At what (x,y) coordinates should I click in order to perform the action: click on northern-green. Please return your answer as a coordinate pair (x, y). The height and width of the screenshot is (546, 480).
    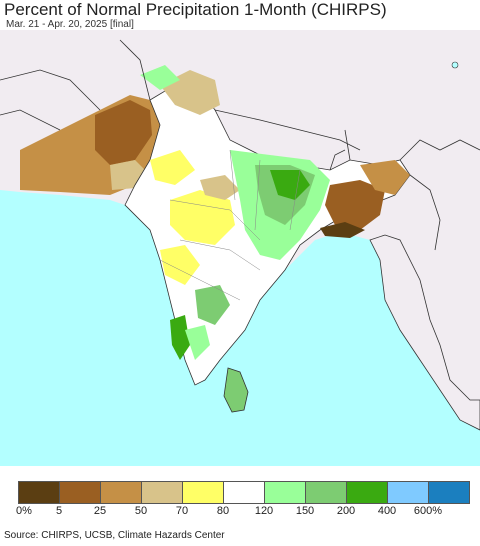
    Looking at the image, I should click on (160, 77).